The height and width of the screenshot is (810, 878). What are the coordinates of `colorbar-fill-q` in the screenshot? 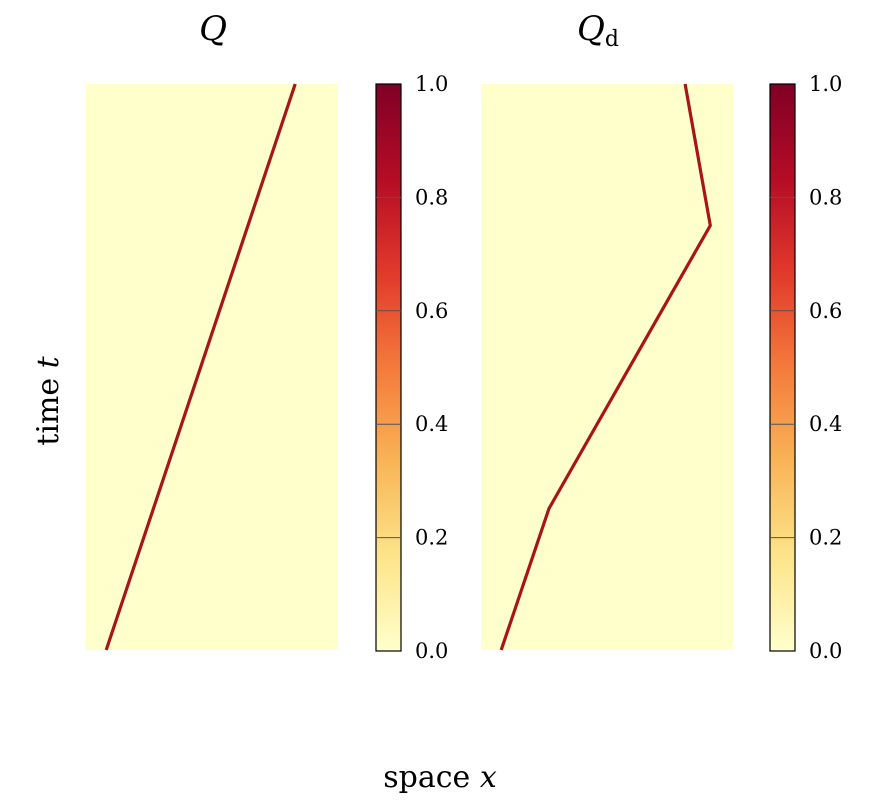 It's located at (388, 367).